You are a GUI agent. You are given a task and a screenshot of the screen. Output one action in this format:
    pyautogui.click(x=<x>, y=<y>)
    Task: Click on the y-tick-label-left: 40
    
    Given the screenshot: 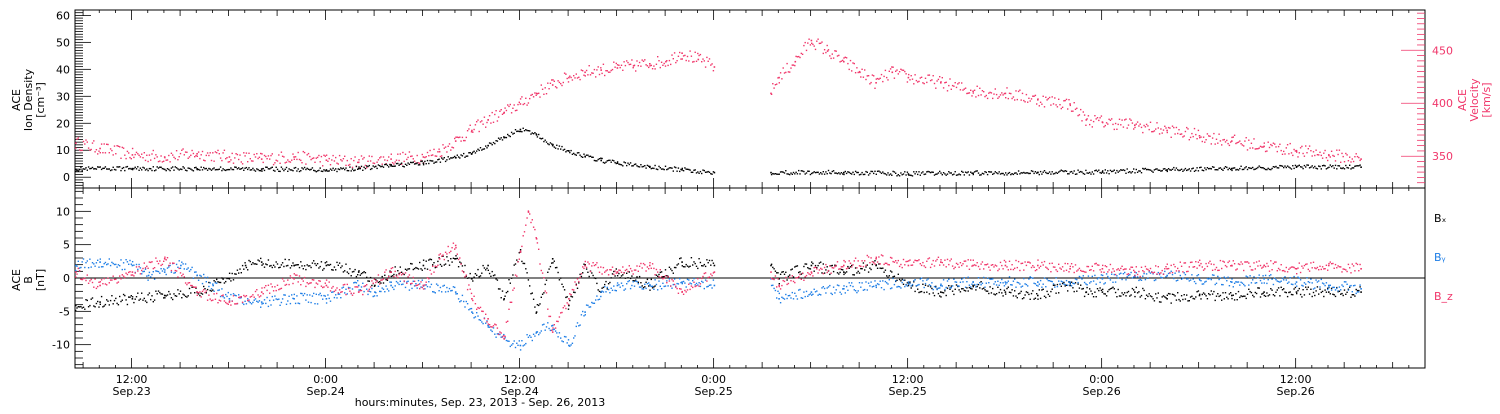 What is the action you would take?
    pyautogui.click(x=63, y=69)
    